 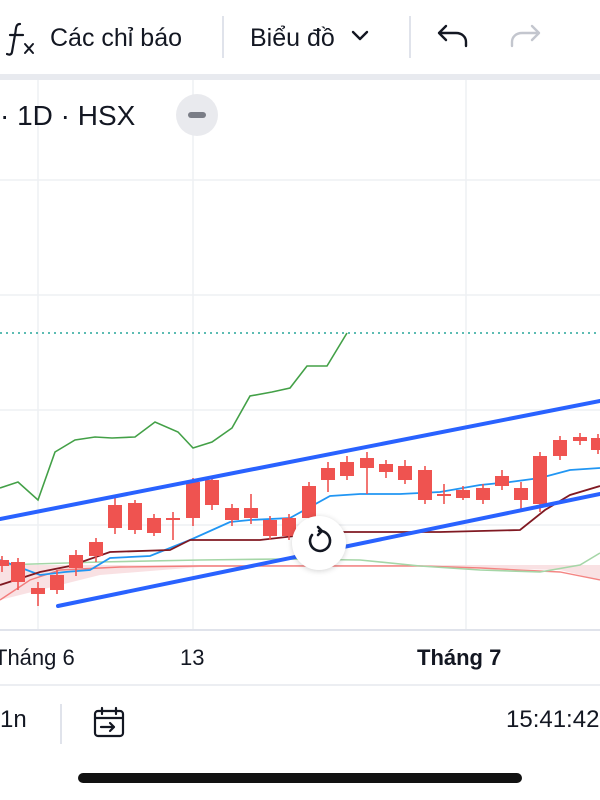 I want to click on reset-chart-button, so click(x=319, y=543).